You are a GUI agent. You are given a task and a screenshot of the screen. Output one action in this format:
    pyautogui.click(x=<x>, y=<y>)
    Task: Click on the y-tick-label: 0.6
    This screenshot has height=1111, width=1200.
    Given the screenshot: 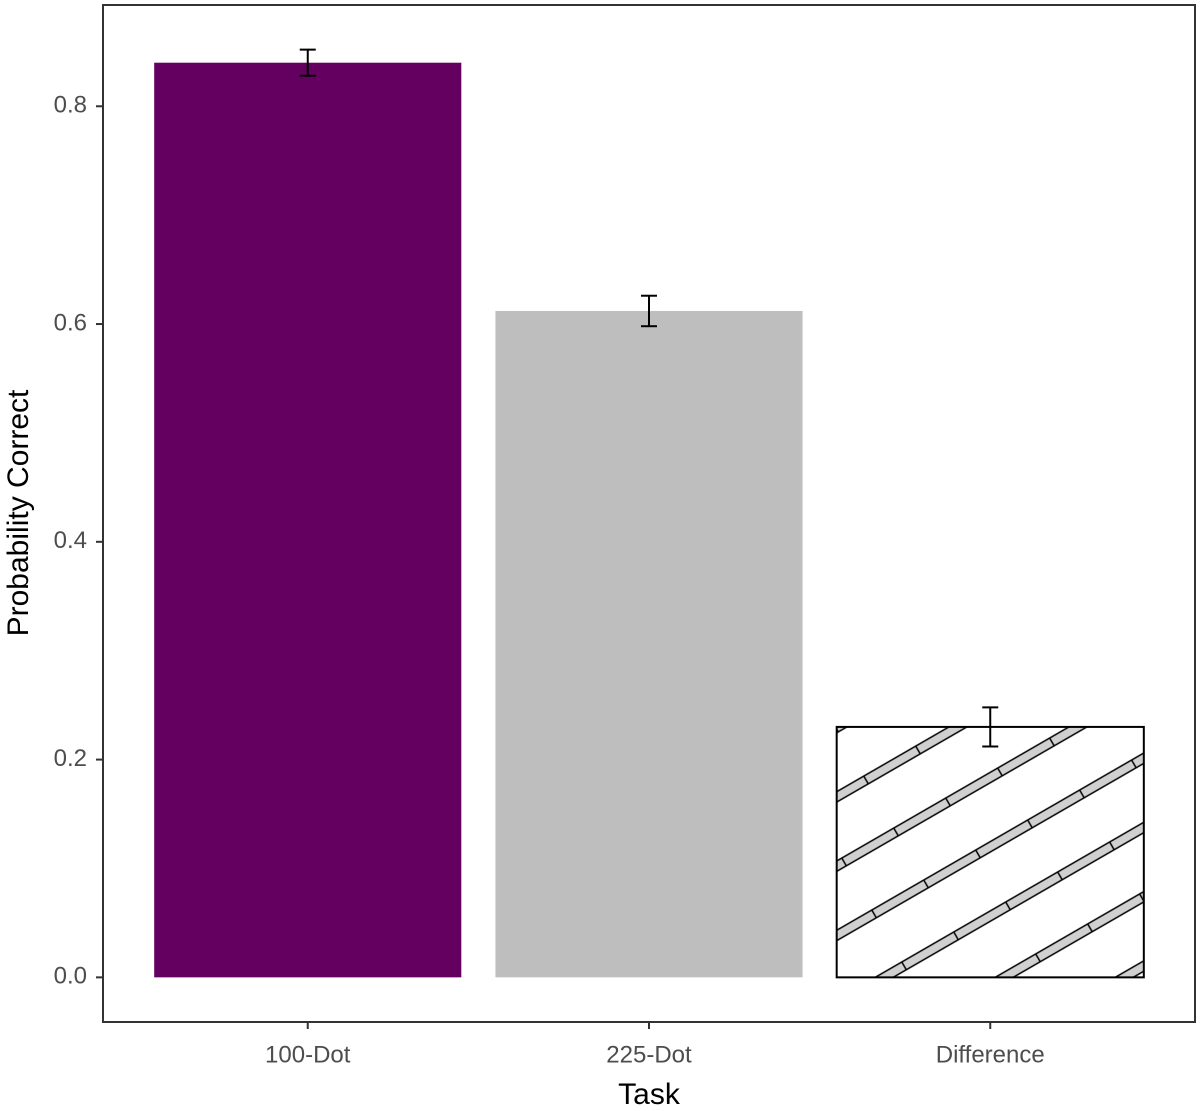 What is the action you would take?
    pyautogui.click(x=70, y=322)
    